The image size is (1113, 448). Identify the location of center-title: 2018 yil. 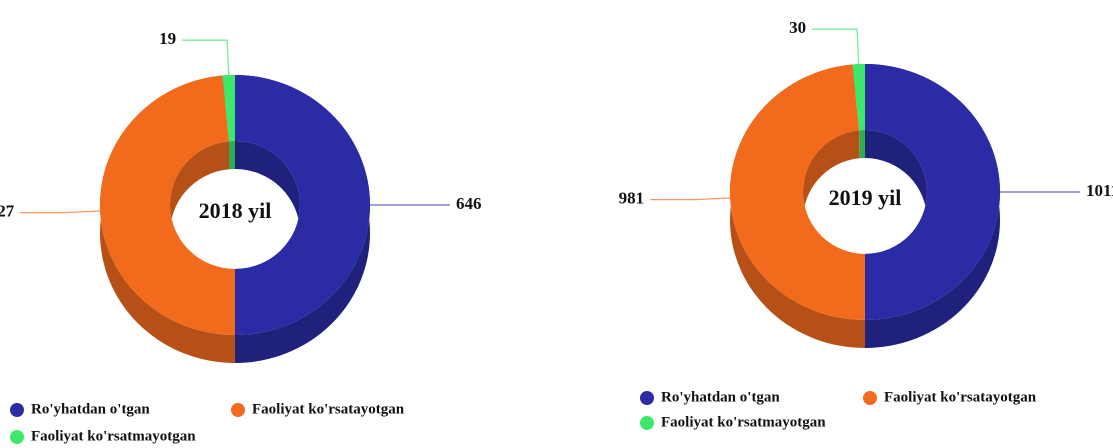
(235, 210).